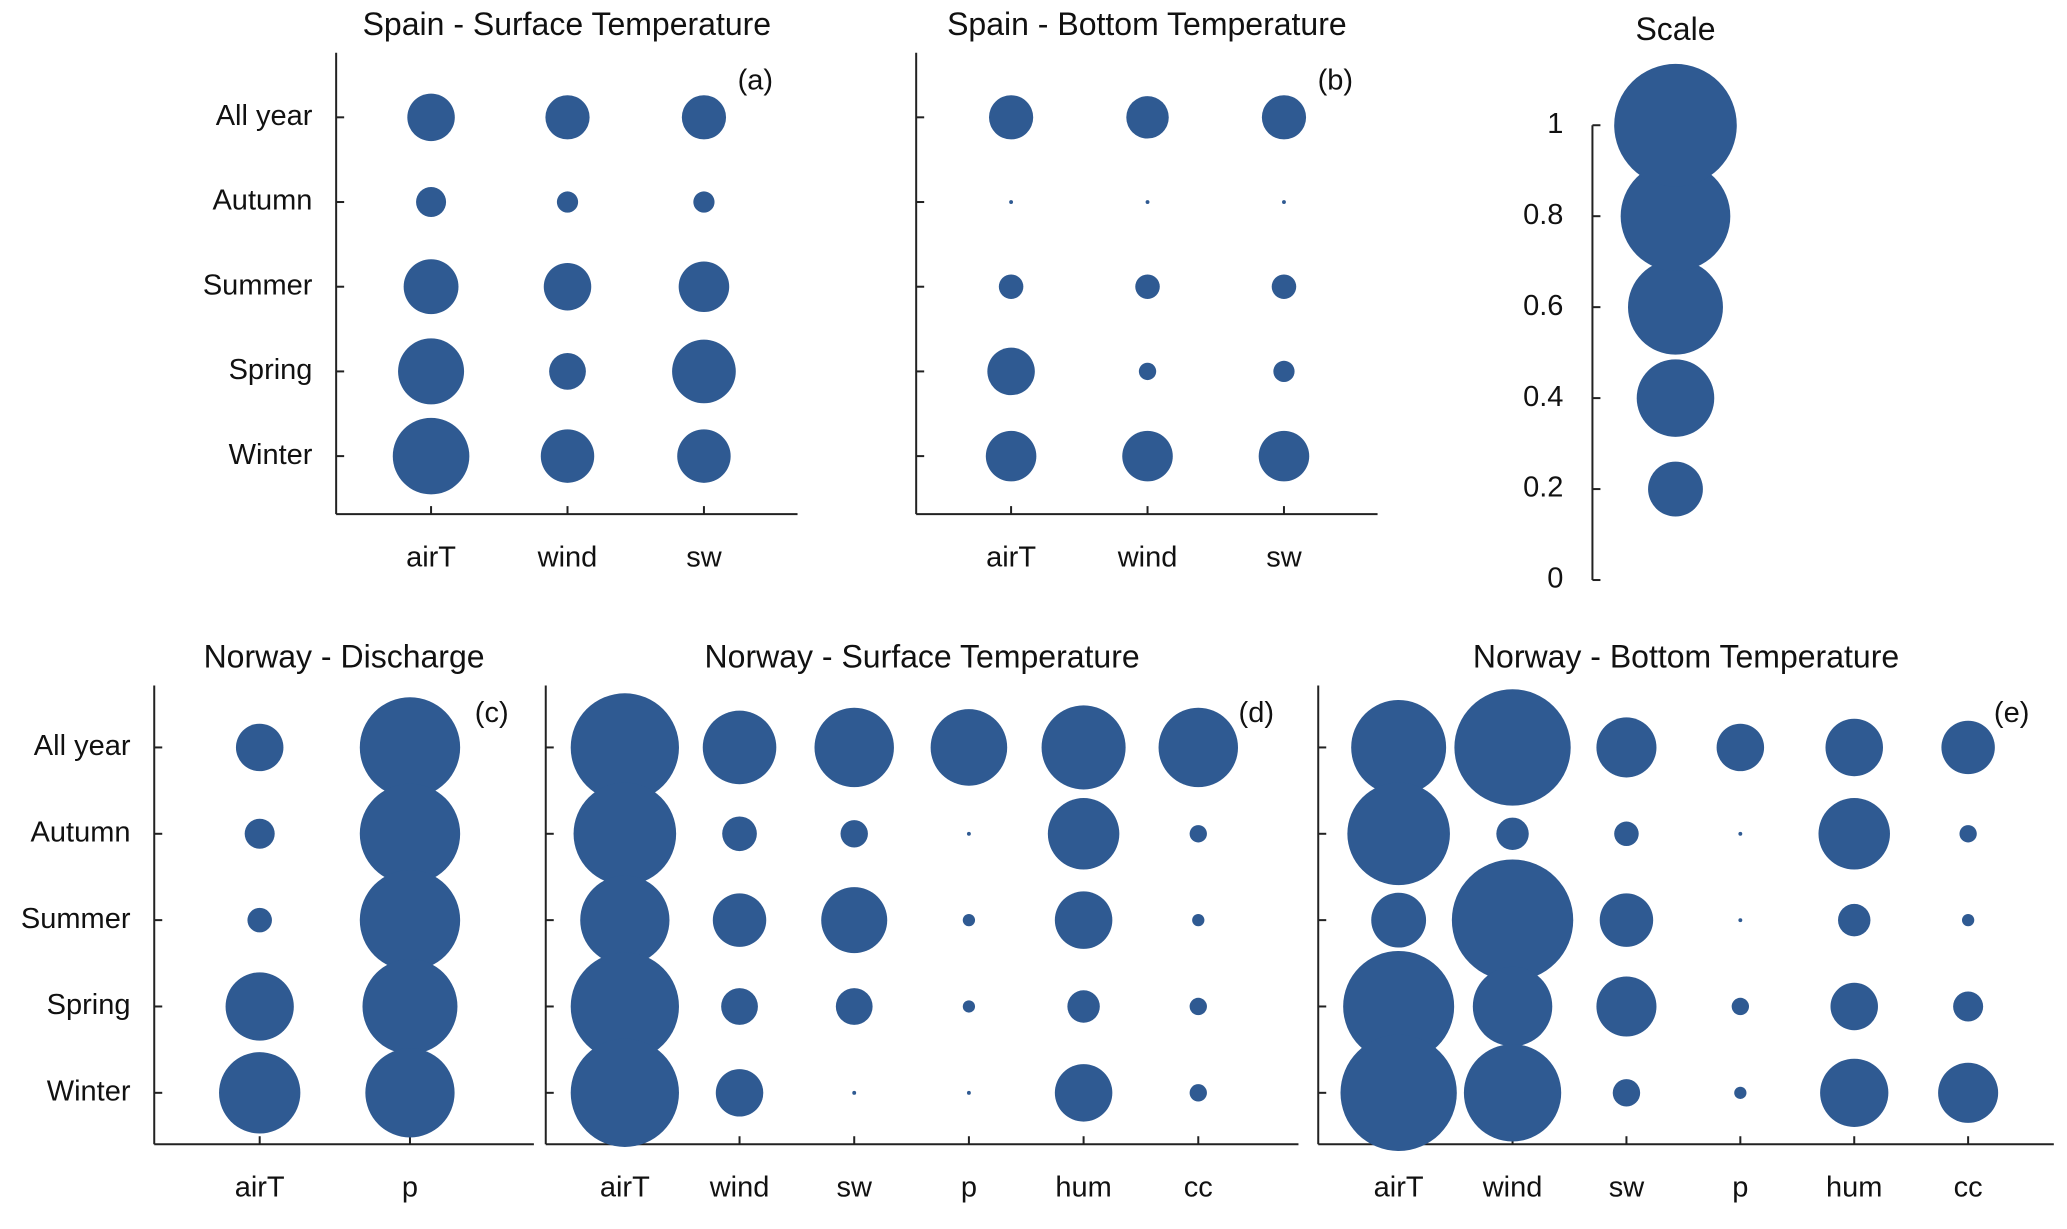 Image resolution: width=2067 pixels, height=1229 pixels. Describe the element at coordinates (344, 657) in the screenshot. I see `panel-title: Norway - Discharge` at that location.